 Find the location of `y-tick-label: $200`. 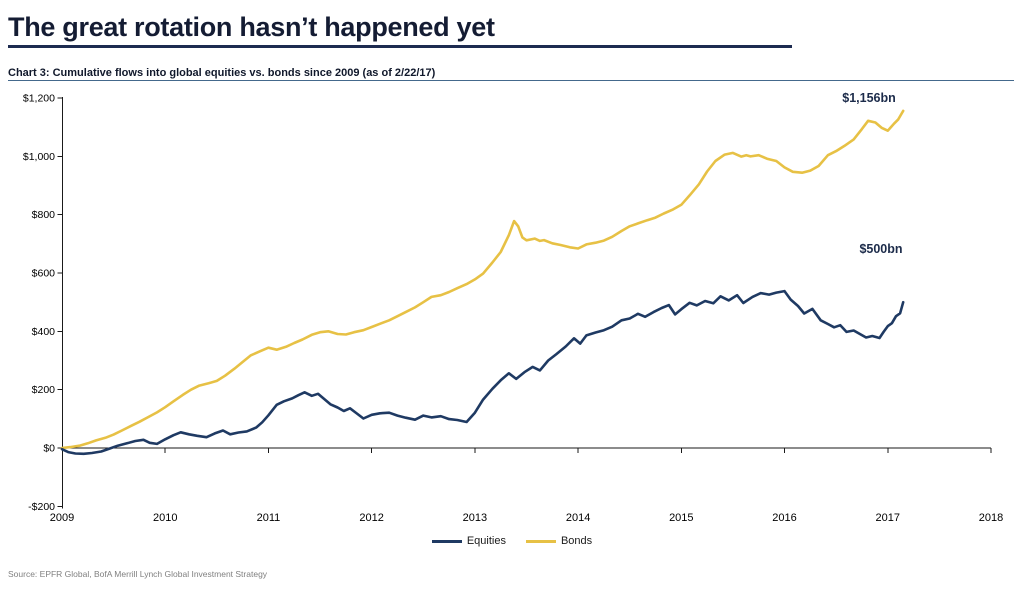

y-tick-label: $200 is located at coordinates (44, 390).